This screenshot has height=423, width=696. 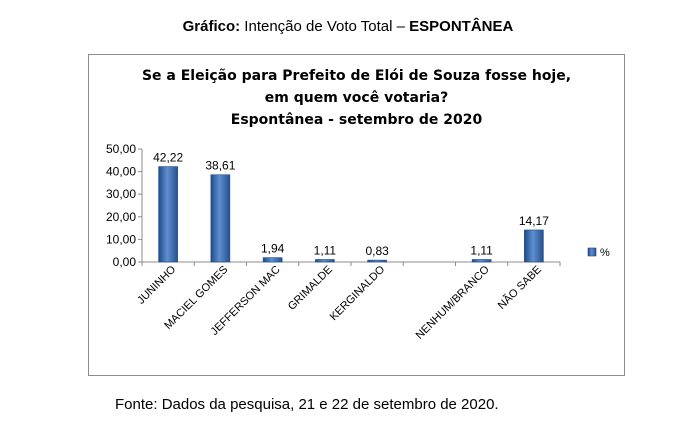 I want to click on bar-value-label: 42,22, so click(x=168, y=158).